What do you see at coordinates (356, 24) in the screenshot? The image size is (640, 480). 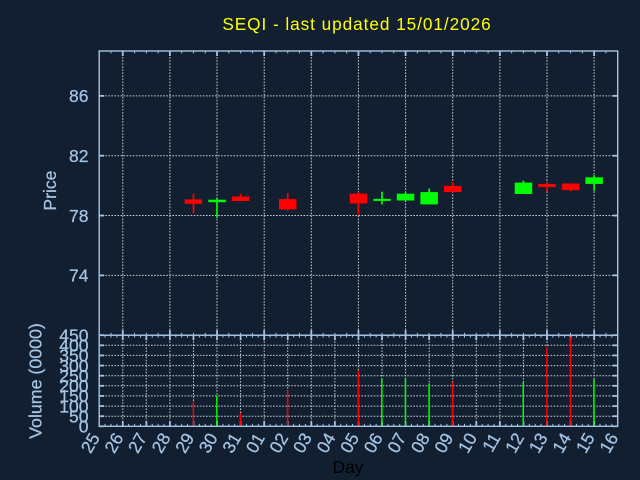 I see `svg-text: SEQI - last updated 15/01/2026` at bounding box center [356, 24].